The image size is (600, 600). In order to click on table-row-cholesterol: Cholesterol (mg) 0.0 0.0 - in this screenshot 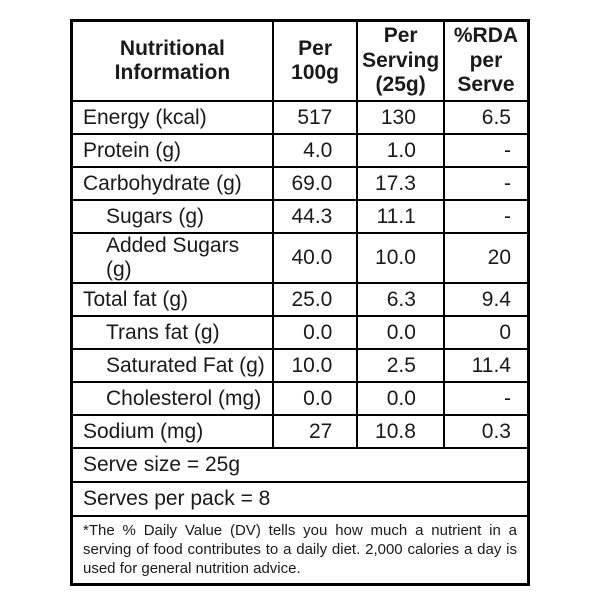, I will do `click(300, 398)`.